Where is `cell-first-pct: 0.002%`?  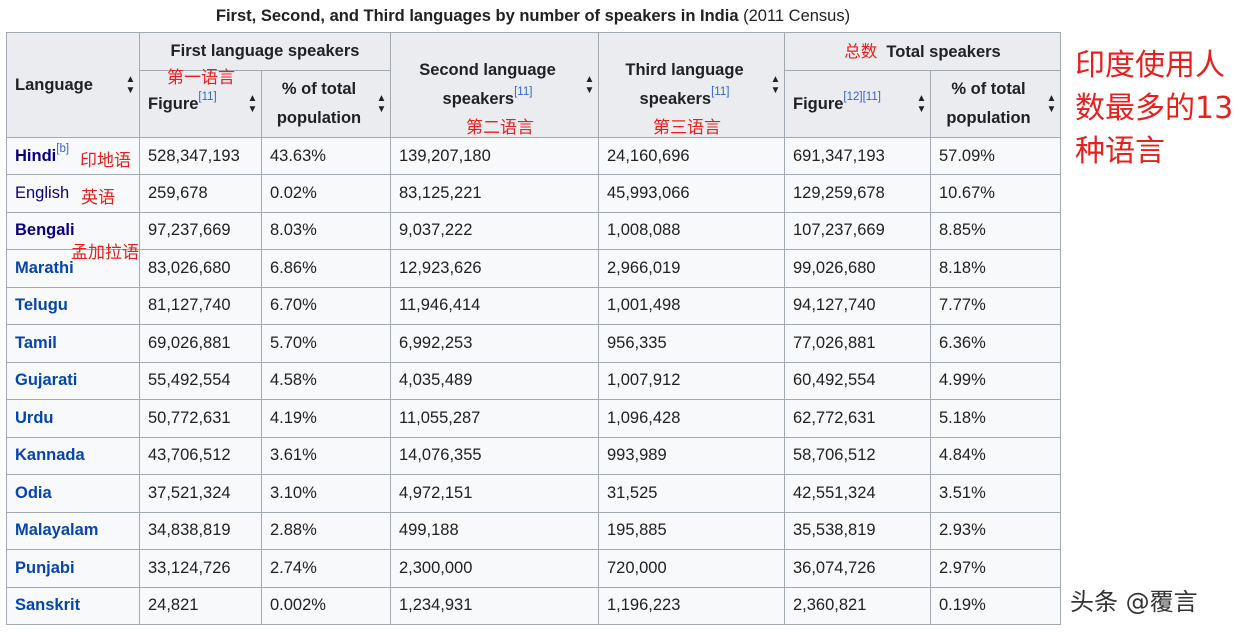
cell-first-pct: 0.002% is located at coordinates (326, 605).